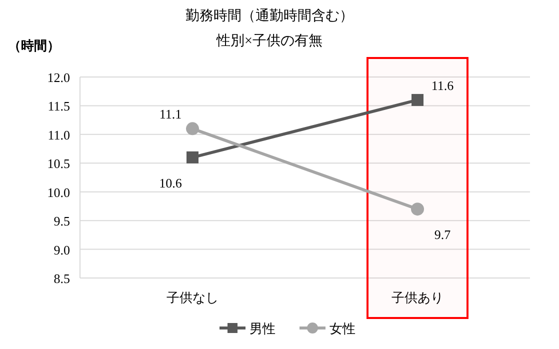 This screenshot has width=559, height=349. Describe the element at coordinates (62, 221) in the screenshot. I see `y-tick-label: 9.5` at that location.